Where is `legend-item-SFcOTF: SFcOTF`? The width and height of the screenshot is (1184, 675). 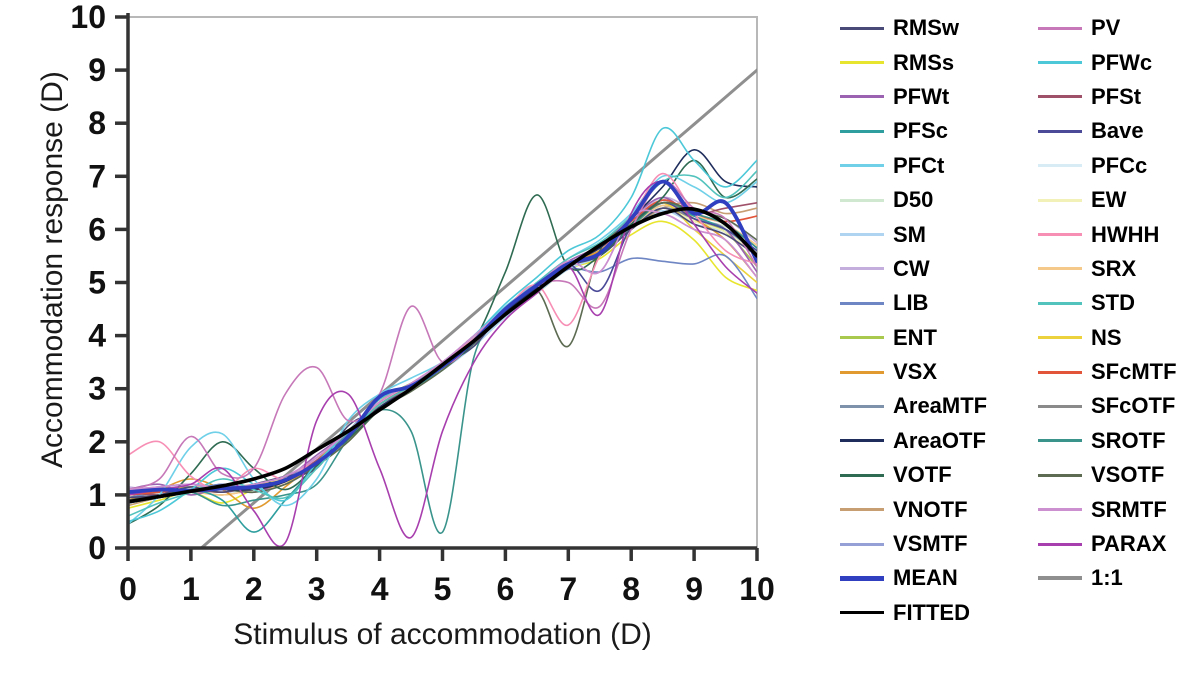 legend-item-SFcOTF: SFcOTF is located at coordinates (1111, 406).